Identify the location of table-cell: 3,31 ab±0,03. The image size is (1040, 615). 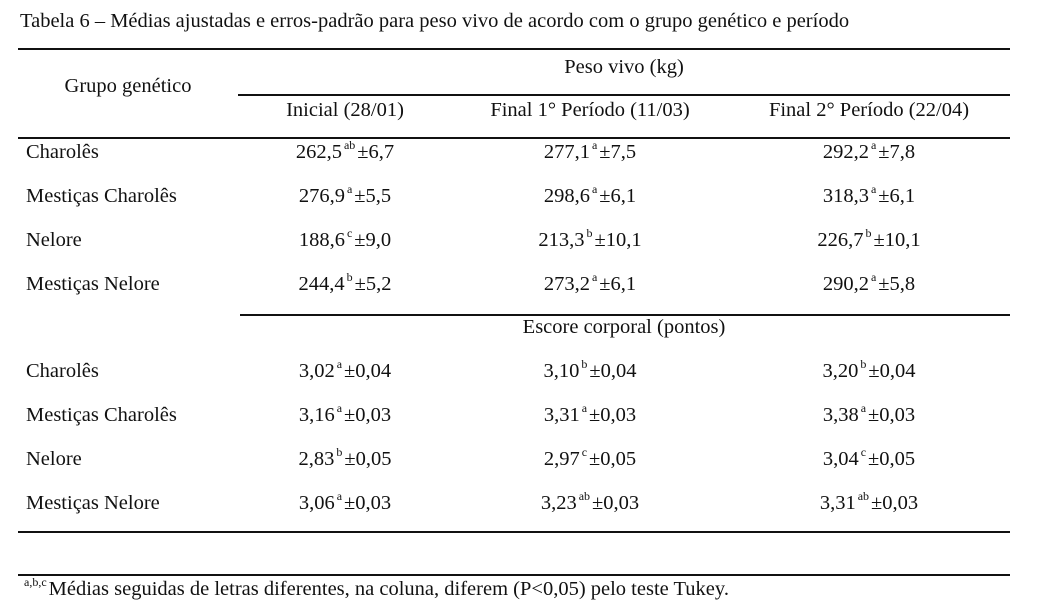
(869, 502).